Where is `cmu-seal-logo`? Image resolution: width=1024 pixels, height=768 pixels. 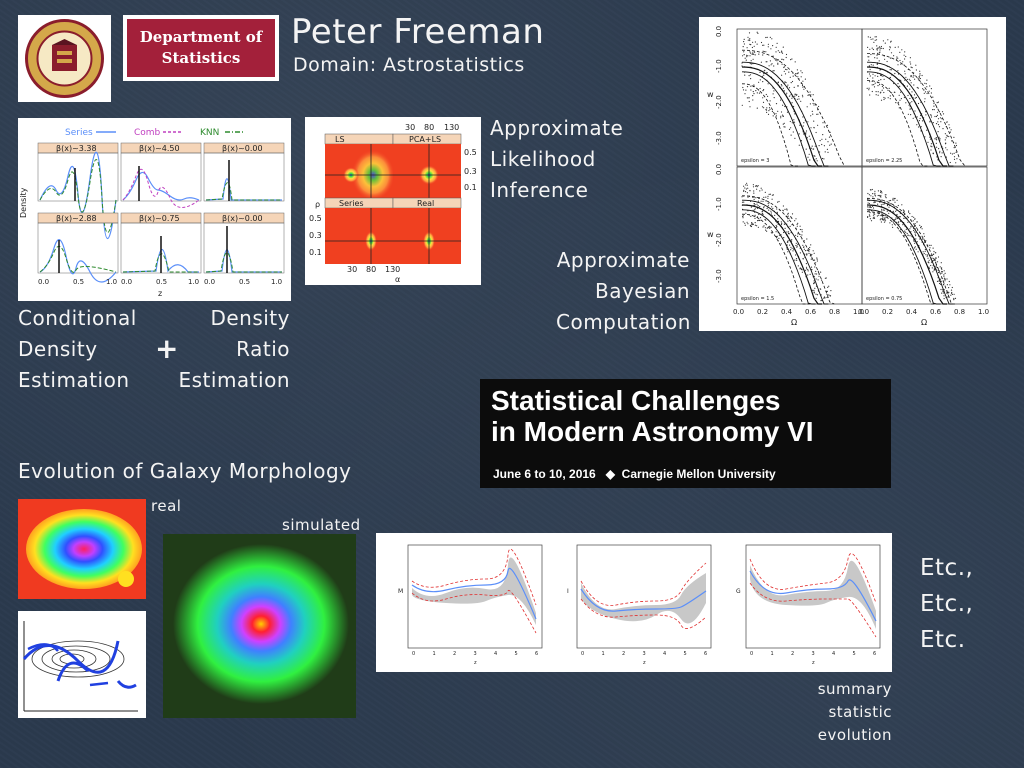 cmu-seal-logo is located at coordinates (64, 58).